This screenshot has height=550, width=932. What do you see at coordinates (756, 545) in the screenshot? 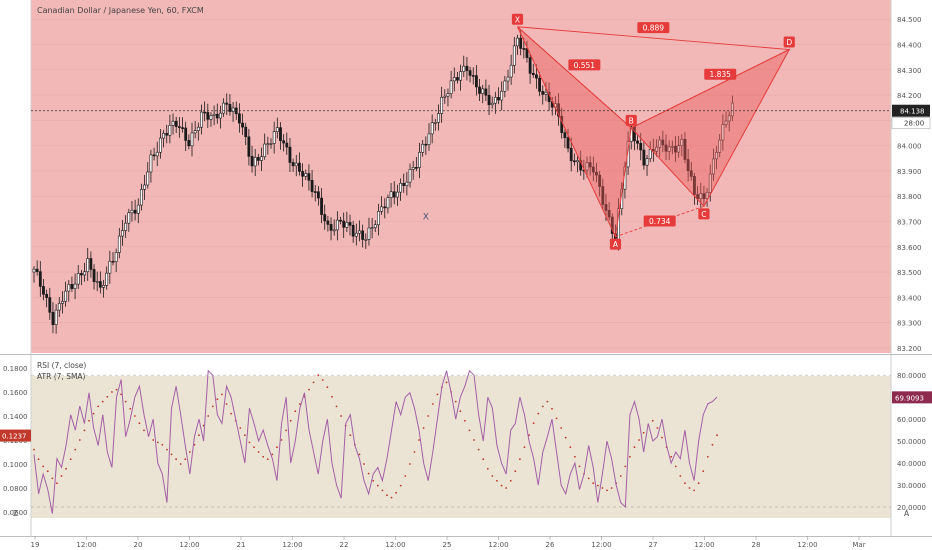
I see `time-tick-label: 28` at bounding box center [756, 545].